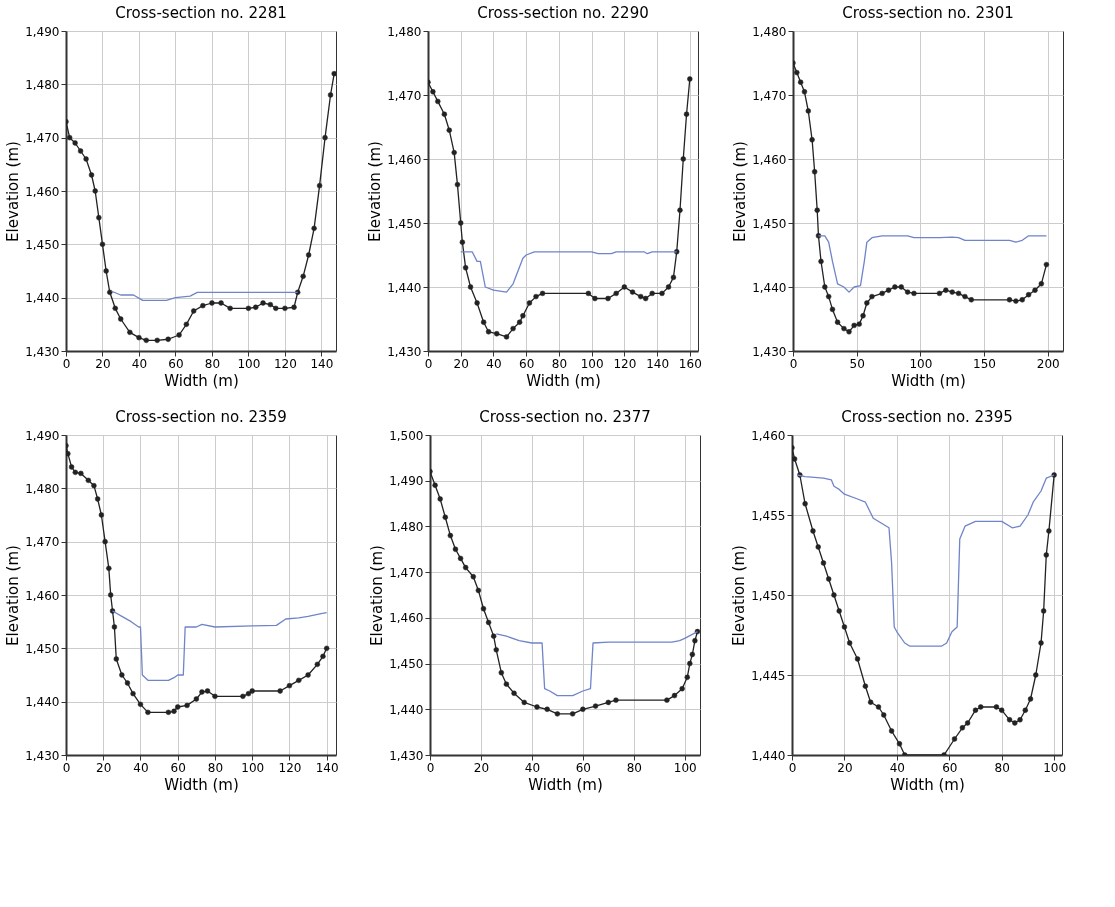  What do you see at coordinates (768, 435) in the screenshot?
I see `y-tick-label: 1,460` at bounding box center [768, 435].